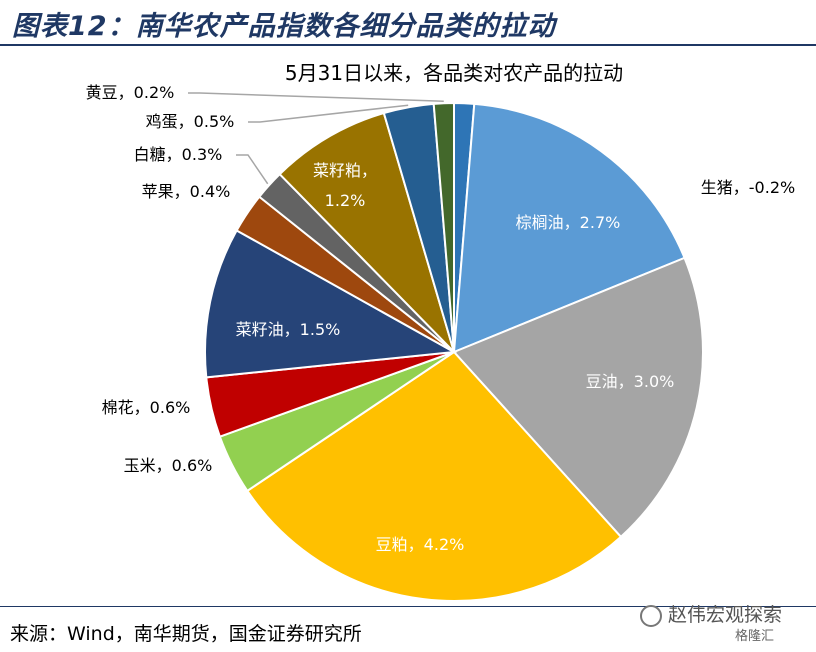  Describe the element at coordinates (190, 121) in the screenshot. I see `slice-label-11: 鸡蛋，0.5%` at that location.